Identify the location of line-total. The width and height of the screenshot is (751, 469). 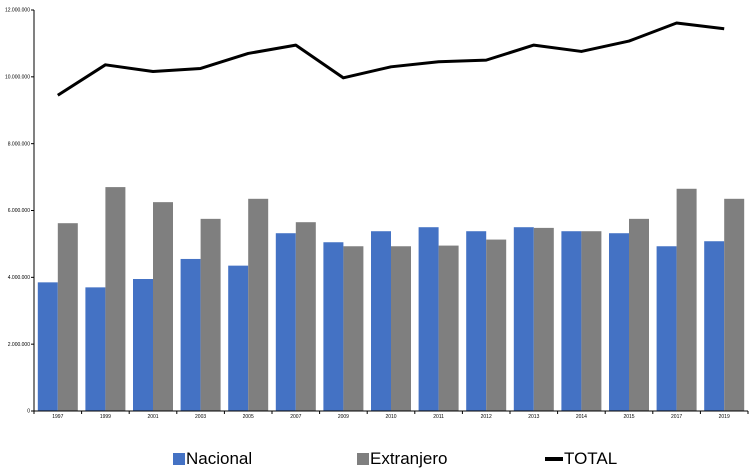
(390, 59).